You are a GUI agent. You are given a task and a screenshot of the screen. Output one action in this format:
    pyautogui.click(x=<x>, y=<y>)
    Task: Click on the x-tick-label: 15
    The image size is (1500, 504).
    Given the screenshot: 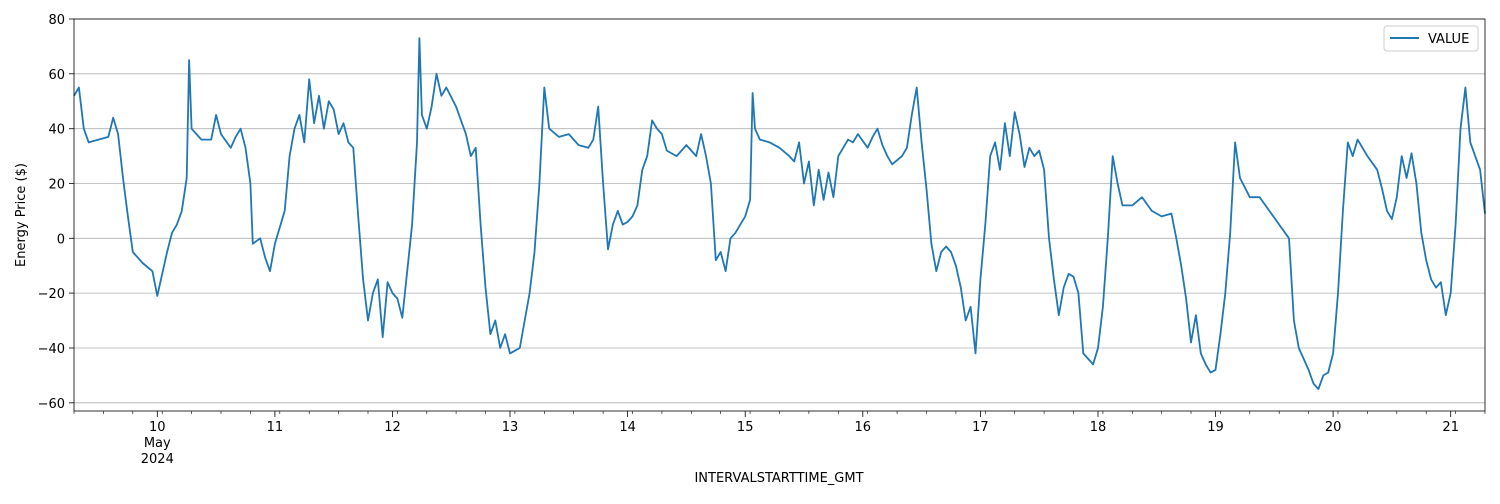 What is the action you would take?
    pyautogui.click(x=745, y=427)
    